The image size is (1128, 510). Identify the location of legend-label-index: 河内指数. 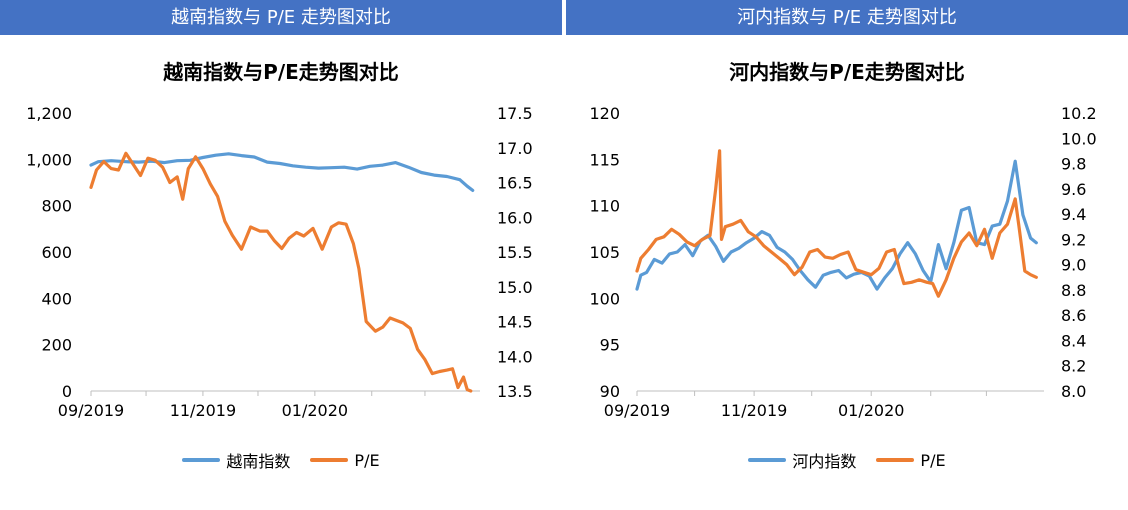
(824, 461).